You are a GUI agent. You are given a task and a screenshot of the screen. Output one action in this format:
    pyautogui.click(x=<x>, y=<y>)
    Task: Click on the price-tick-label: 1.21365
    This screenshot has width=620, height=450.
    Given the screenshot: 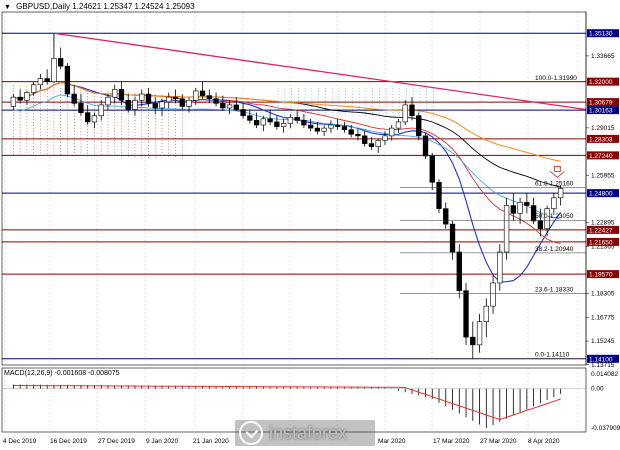 What is the action you would take?
    pyautogui.click(x=603, y=246)
    